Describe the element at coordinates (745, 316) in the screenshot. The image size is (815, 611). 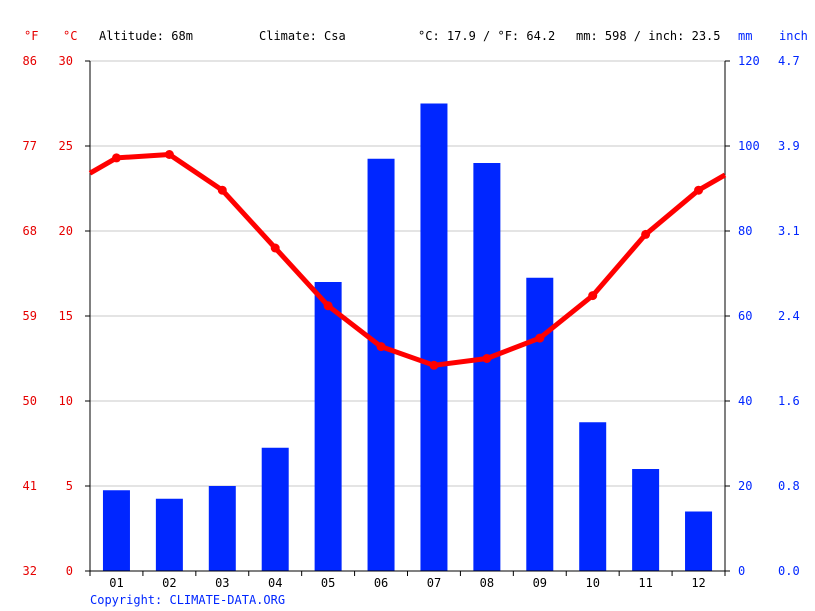
I see `y-tick-mm: 60` at that location.